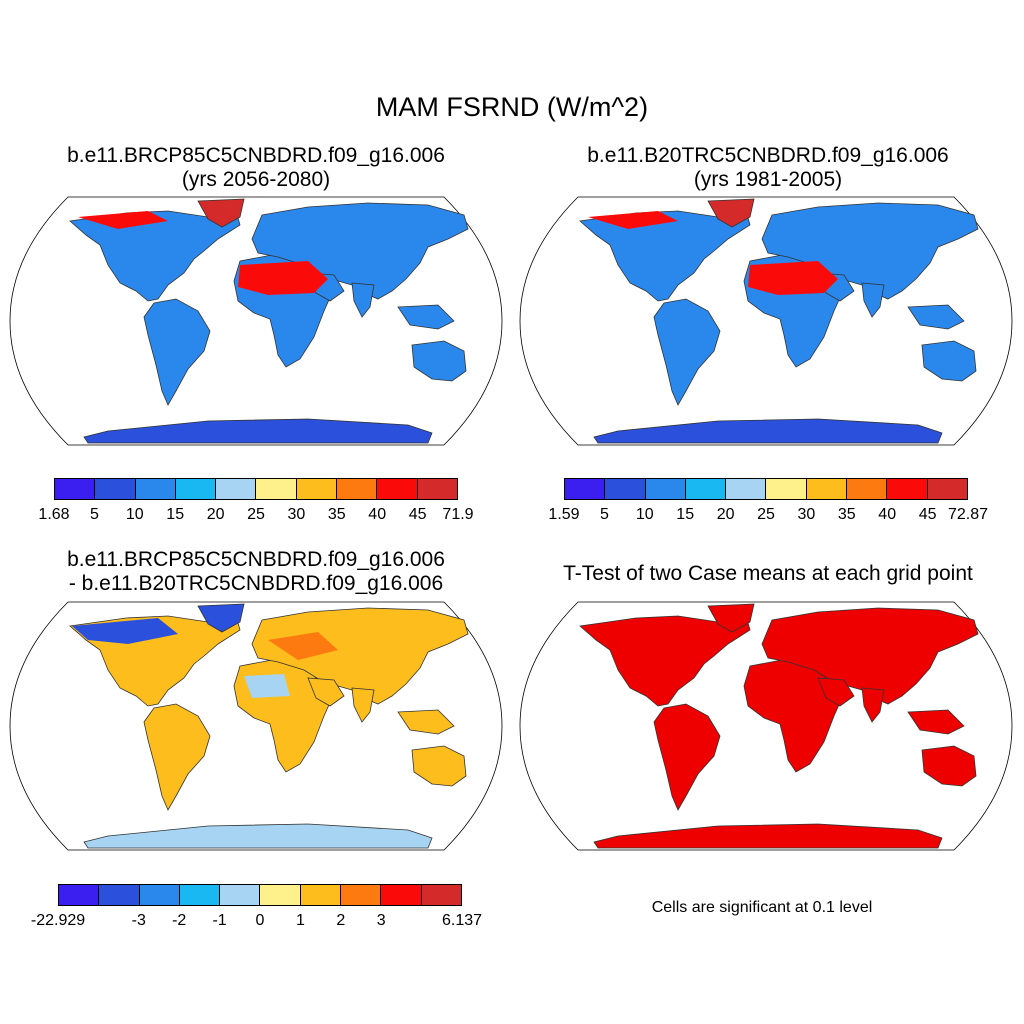  What do you see at coordinates (256, 321) in the screenshot?
I see `panel1-map` at bounding box center [256, 321].